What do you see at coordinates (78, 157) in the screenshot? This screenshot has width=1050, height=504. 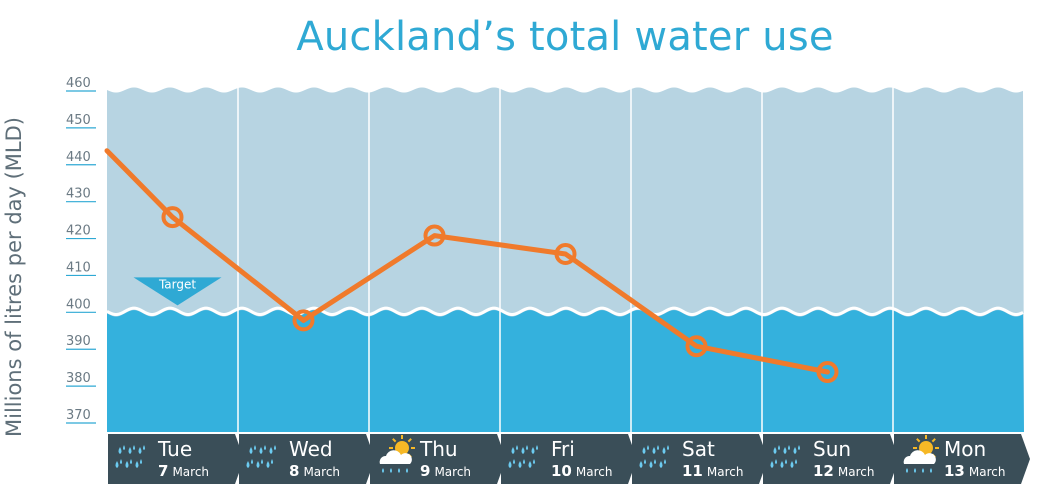 I see `y-tick-label: 440` at bounding box center [78, 157].